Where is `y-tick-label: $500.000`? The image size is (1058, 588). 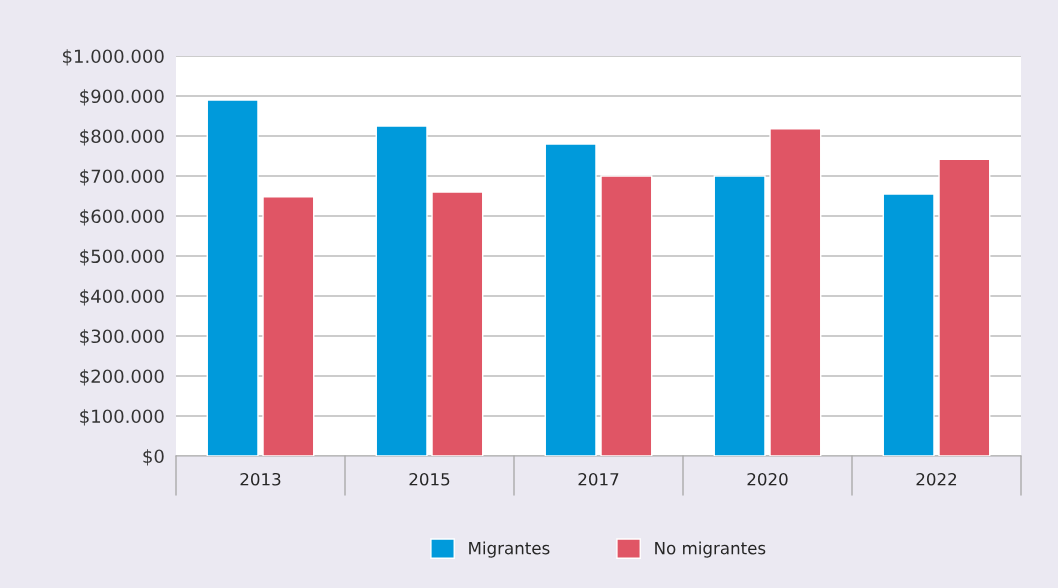
y-tick-label: $500.000 is located at coordinates (122, 257).